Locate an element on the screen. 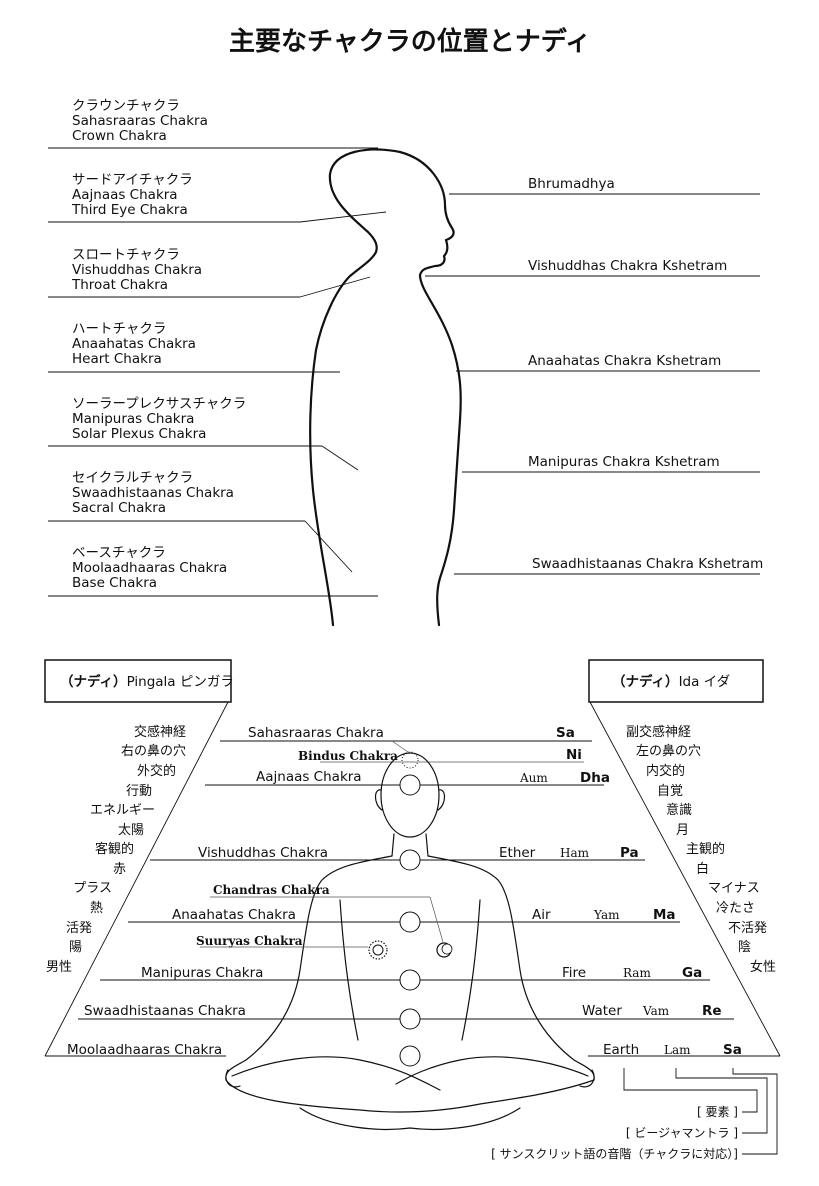 Image resolution: width=819 pixels, height=1186 pixels. level-moolaadhaaras: Moolaadhaaras Chakra is located at coordinates (144, 1050).